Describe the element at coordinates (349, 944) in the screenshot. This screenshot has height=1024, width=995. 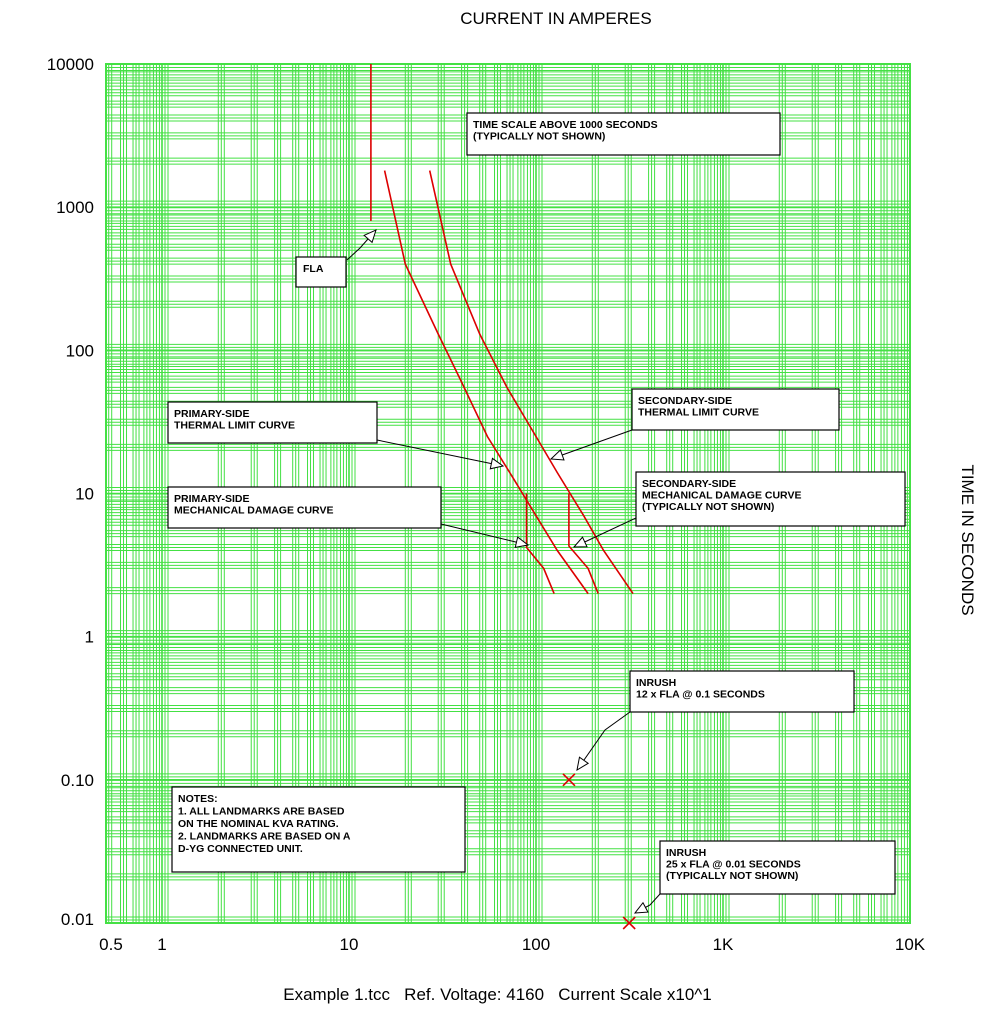
I see `x-tick-label: 10` at that location.